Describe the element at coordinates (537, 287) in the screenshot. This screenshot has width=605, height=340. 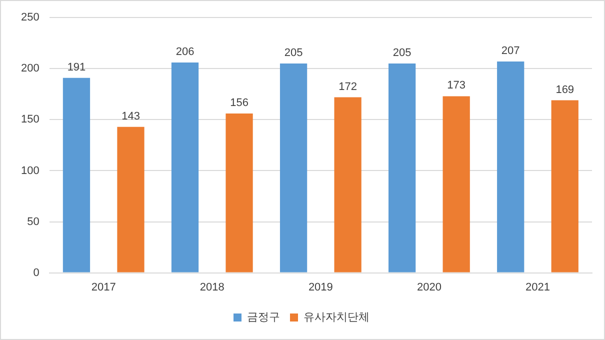
I see `x-tick-label: 2021` at that location.